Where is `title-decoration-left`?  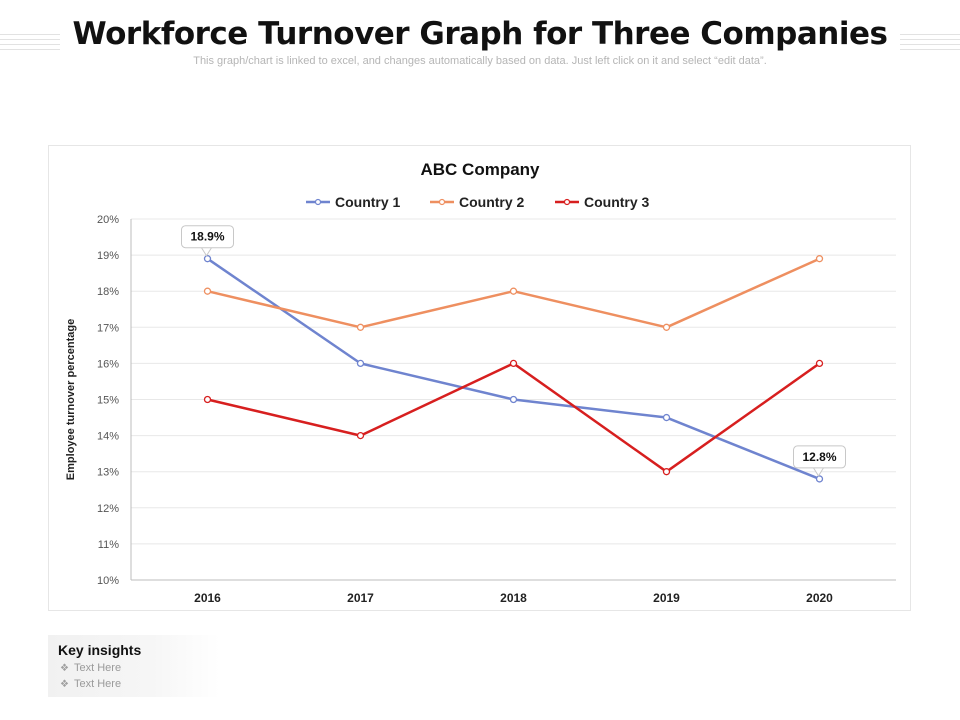
title-decoration-left is located at coordinates (30, 45).